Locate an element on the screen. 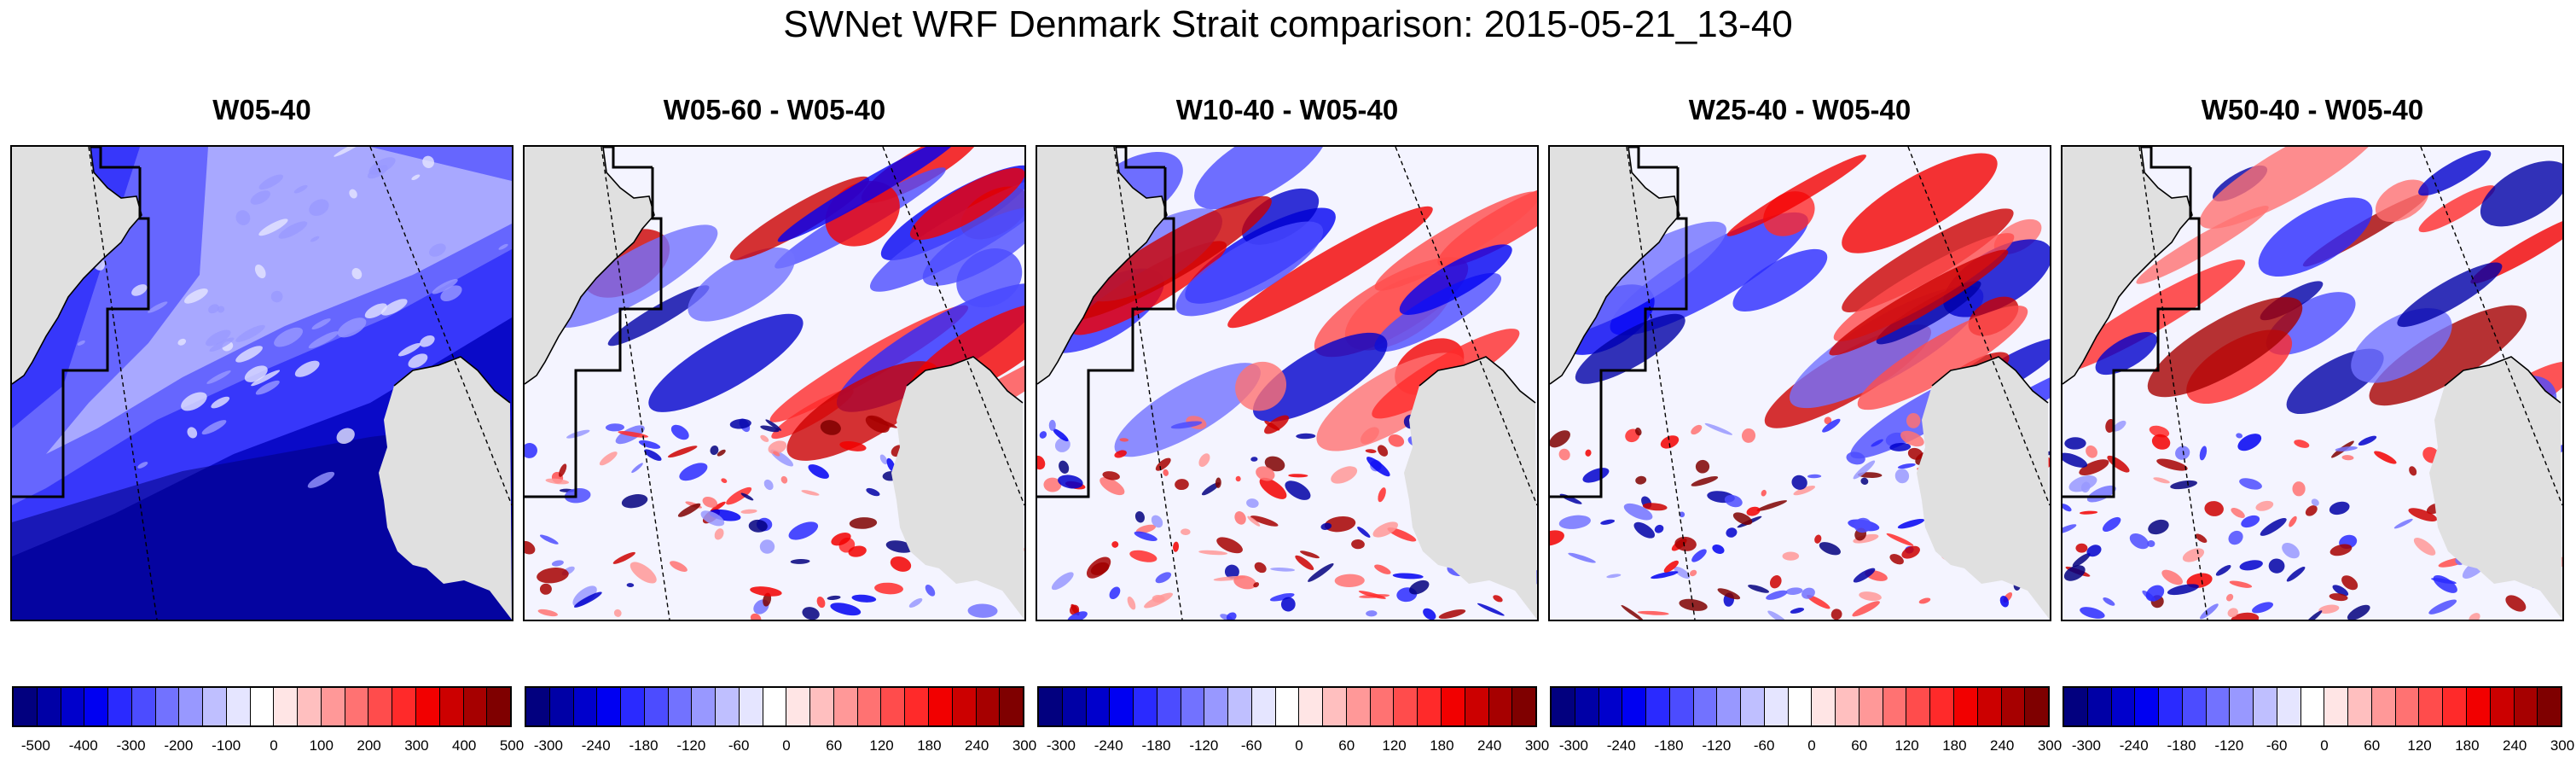  greenland-coastline is located at coordinates (1615, 266).